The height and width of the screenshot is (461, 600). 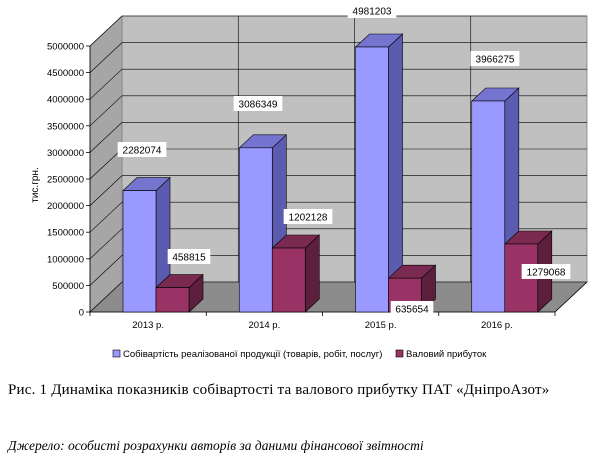 What do you see at coordinates (148, 325) in the screenshot?
I see `x-tick-label: 2013 р.` at bounding box center [148, 325].